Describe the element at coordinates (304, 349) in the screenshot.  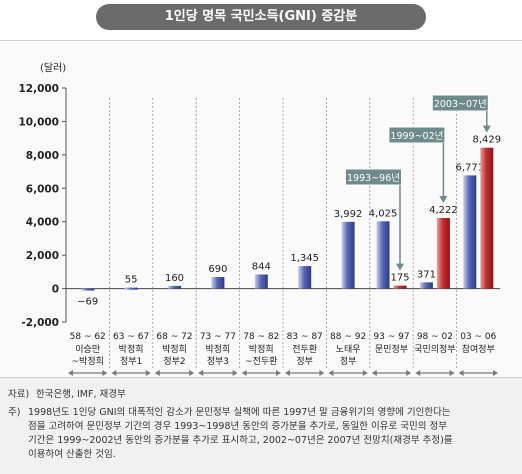
I see `x-era-label: 전두환` at that location.